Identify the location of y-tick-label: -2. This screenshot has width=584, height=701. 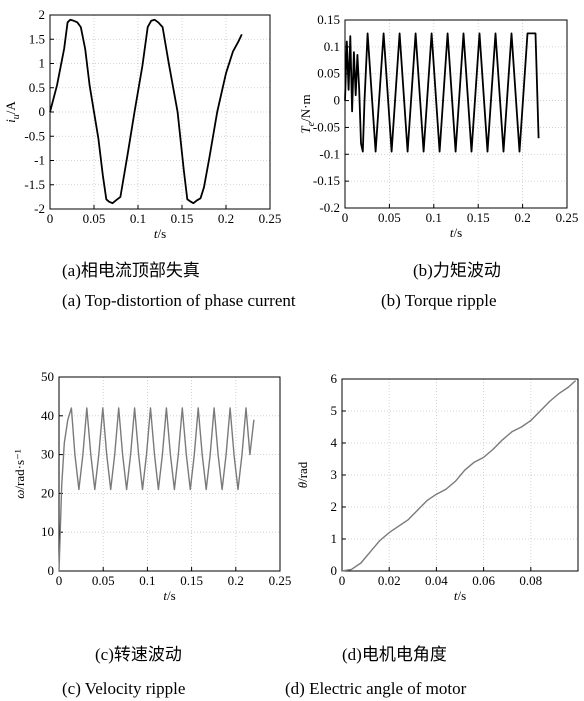
(39, 208).